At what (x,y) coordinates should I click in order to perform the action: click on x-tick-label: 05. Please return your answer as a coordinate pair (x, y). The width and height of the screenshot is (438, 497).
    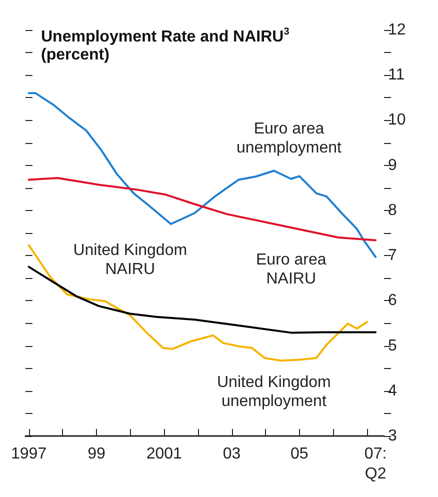
    Looking at the image, I should click on (299, 454).